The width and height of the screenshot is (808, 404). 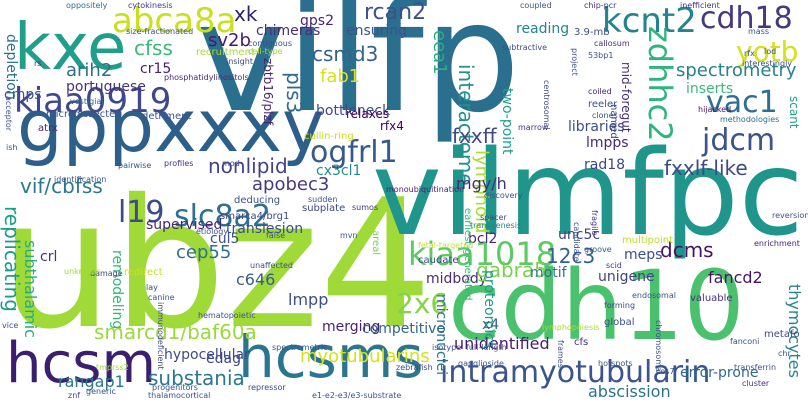 What do you see at coordinates (377, 31) in the screenshot?
I see `cloud-word: ensuring` at bounding box center [377, 31].